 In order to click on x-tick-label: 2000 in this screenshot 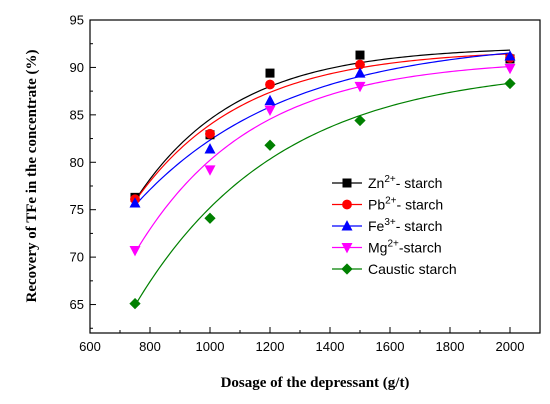, I will do `click(510, 346)`.